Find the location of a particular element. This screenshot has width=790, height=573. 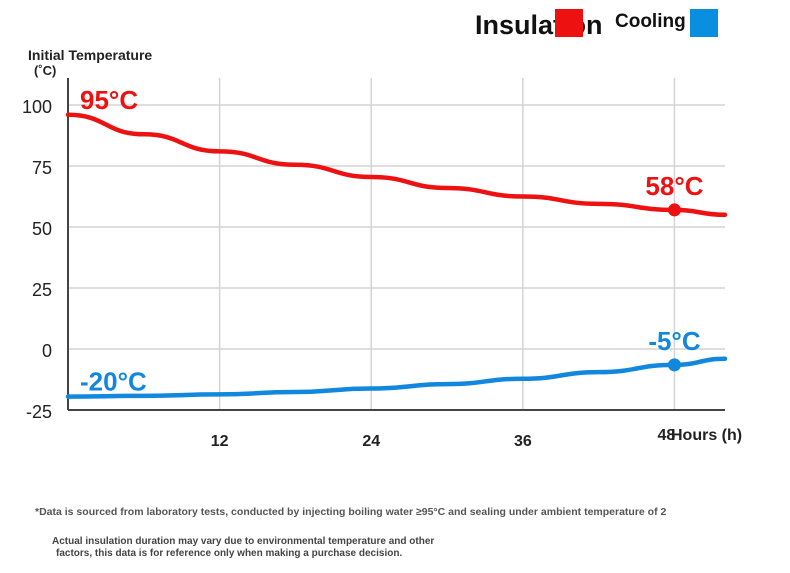

start-value-label: -20°C is located at coordinates (113, 382).